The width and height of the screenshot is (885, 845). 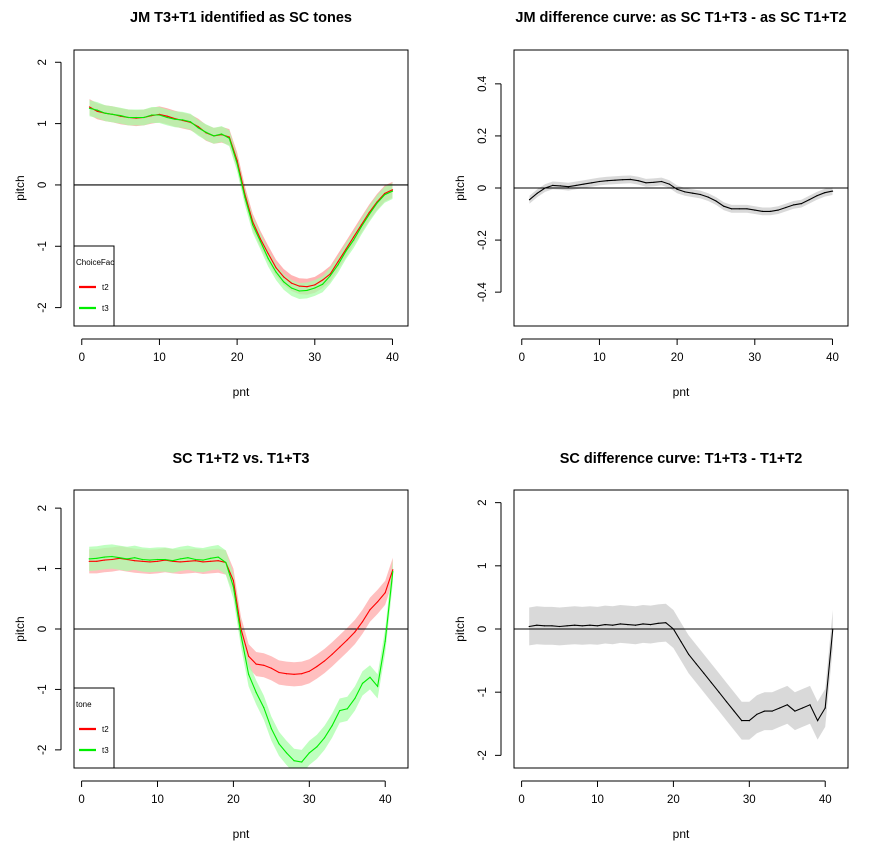 What do you see at coordinates (483, 83) in the screenshot?
I see `y-tick-label: 0.4` at bounding box center [483, 83].